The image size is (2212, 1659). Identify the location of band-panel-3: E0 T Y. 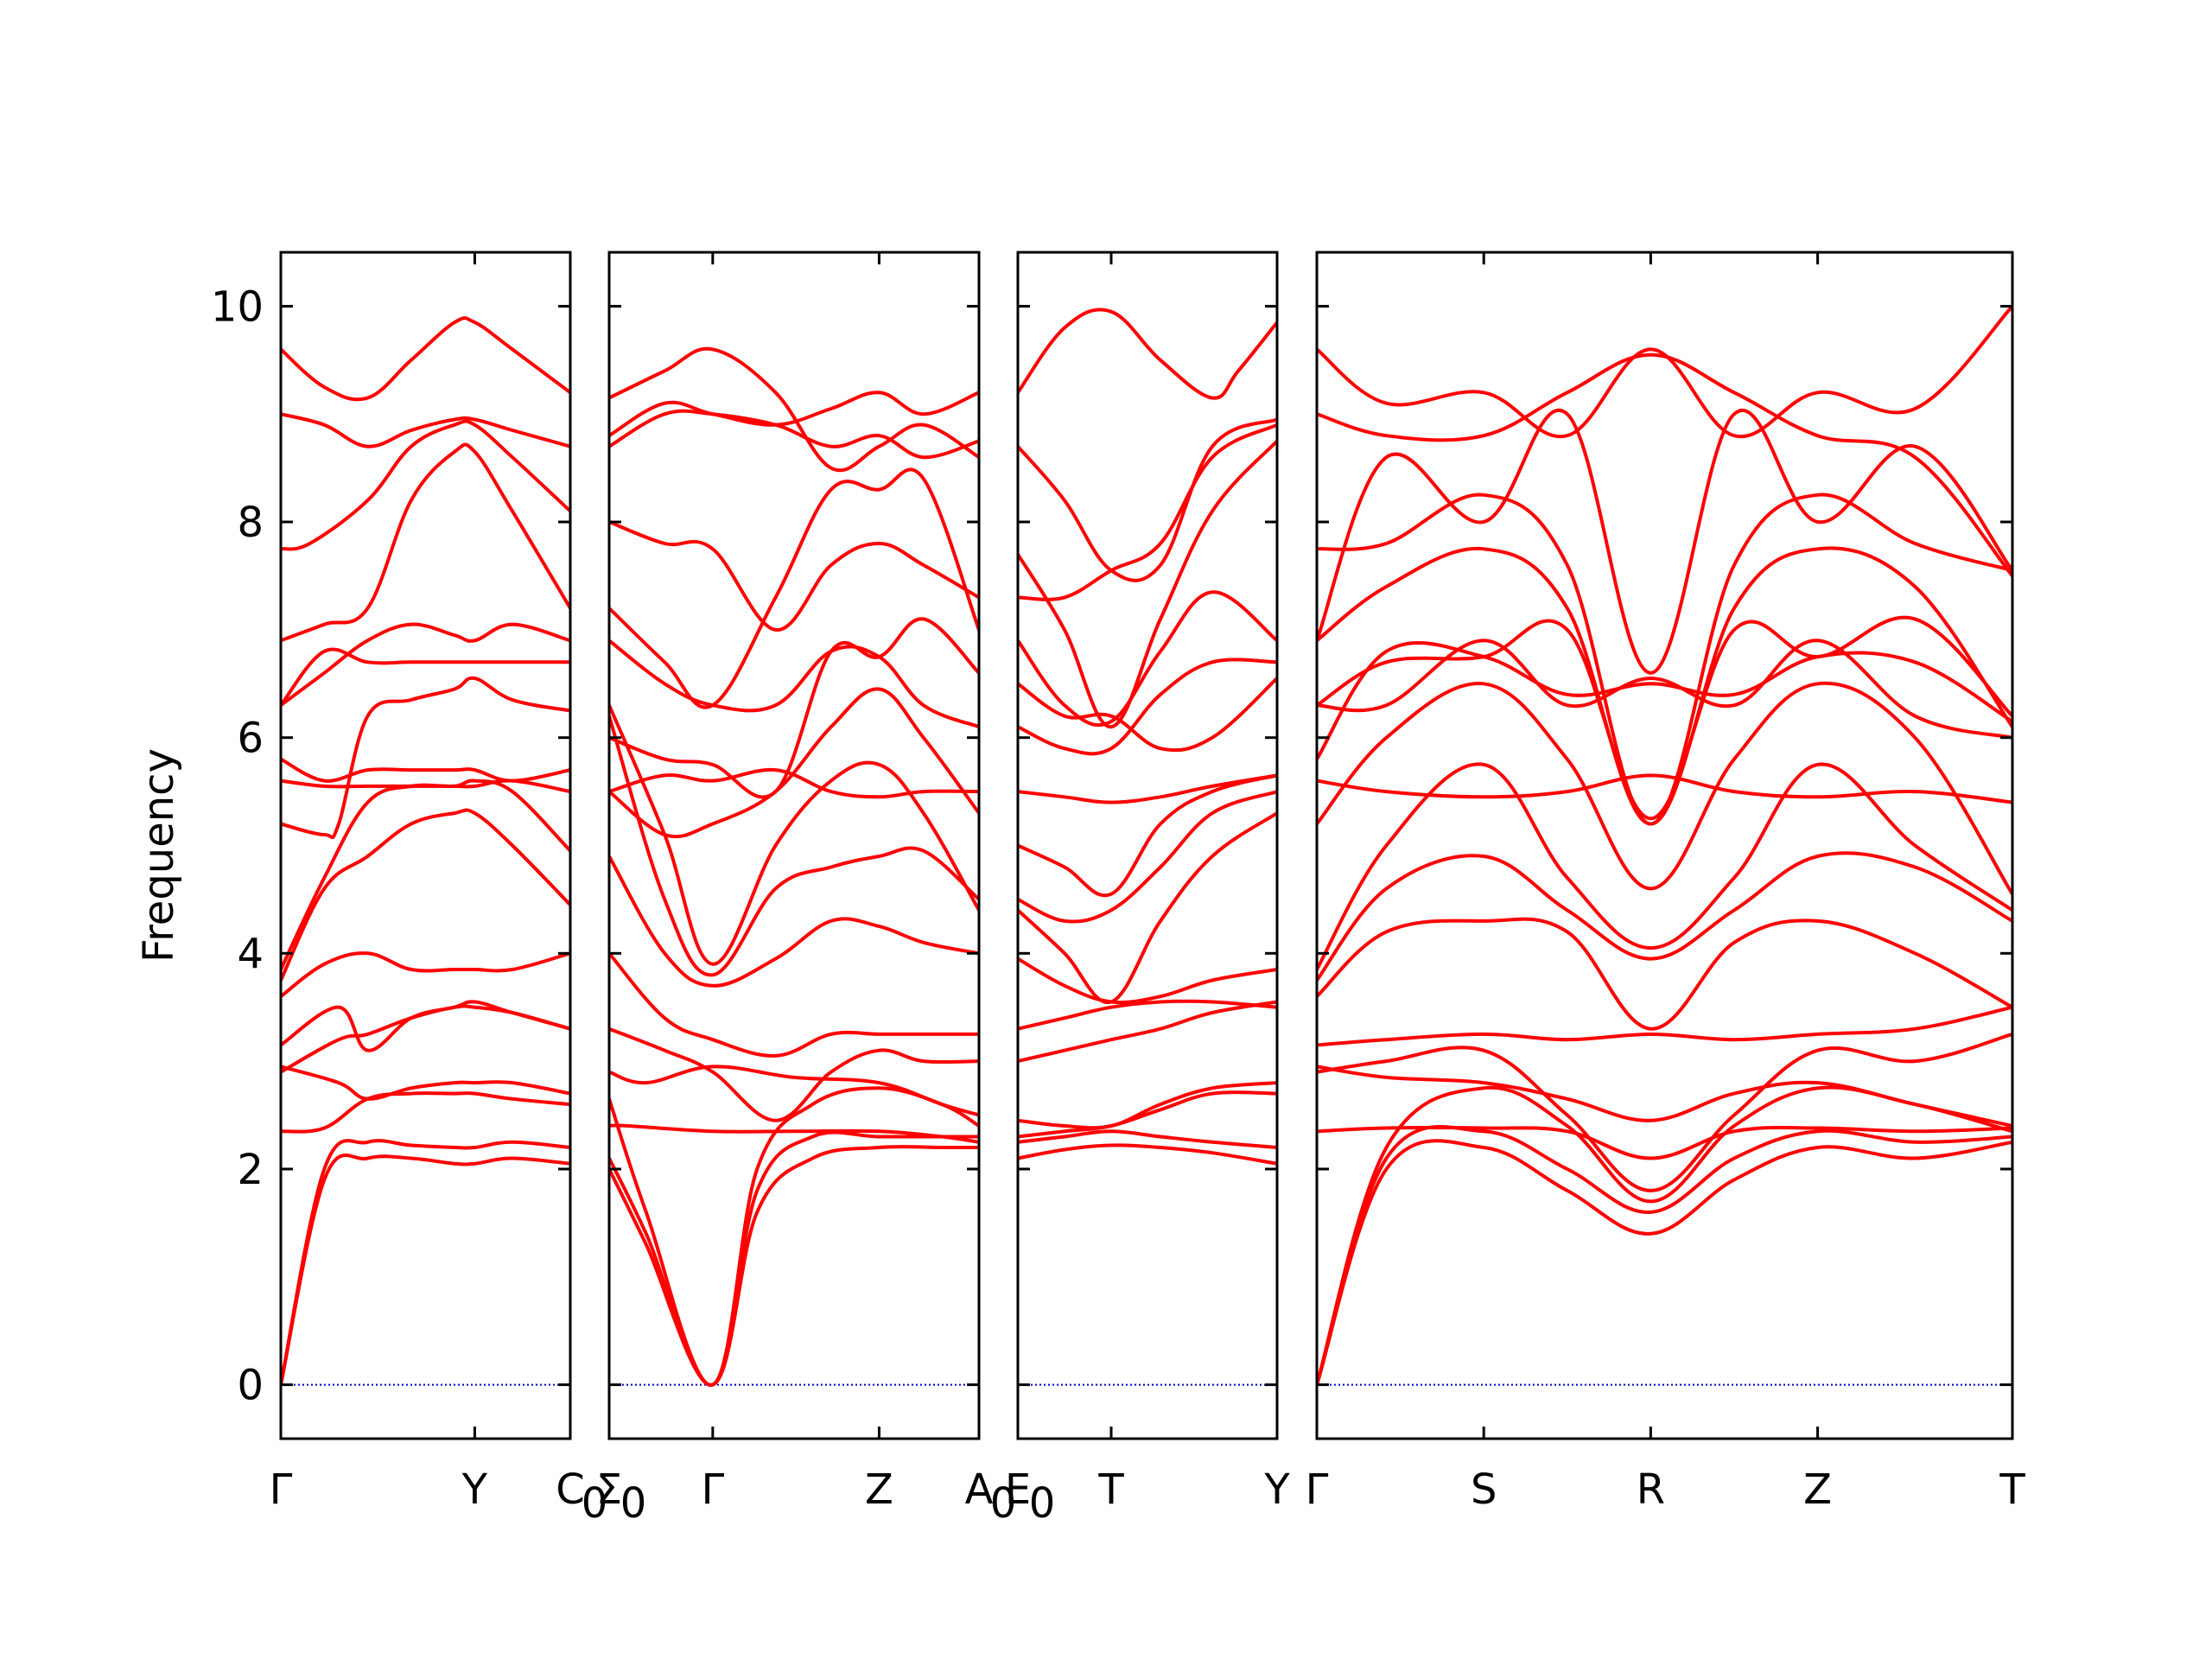
(1147, 889).